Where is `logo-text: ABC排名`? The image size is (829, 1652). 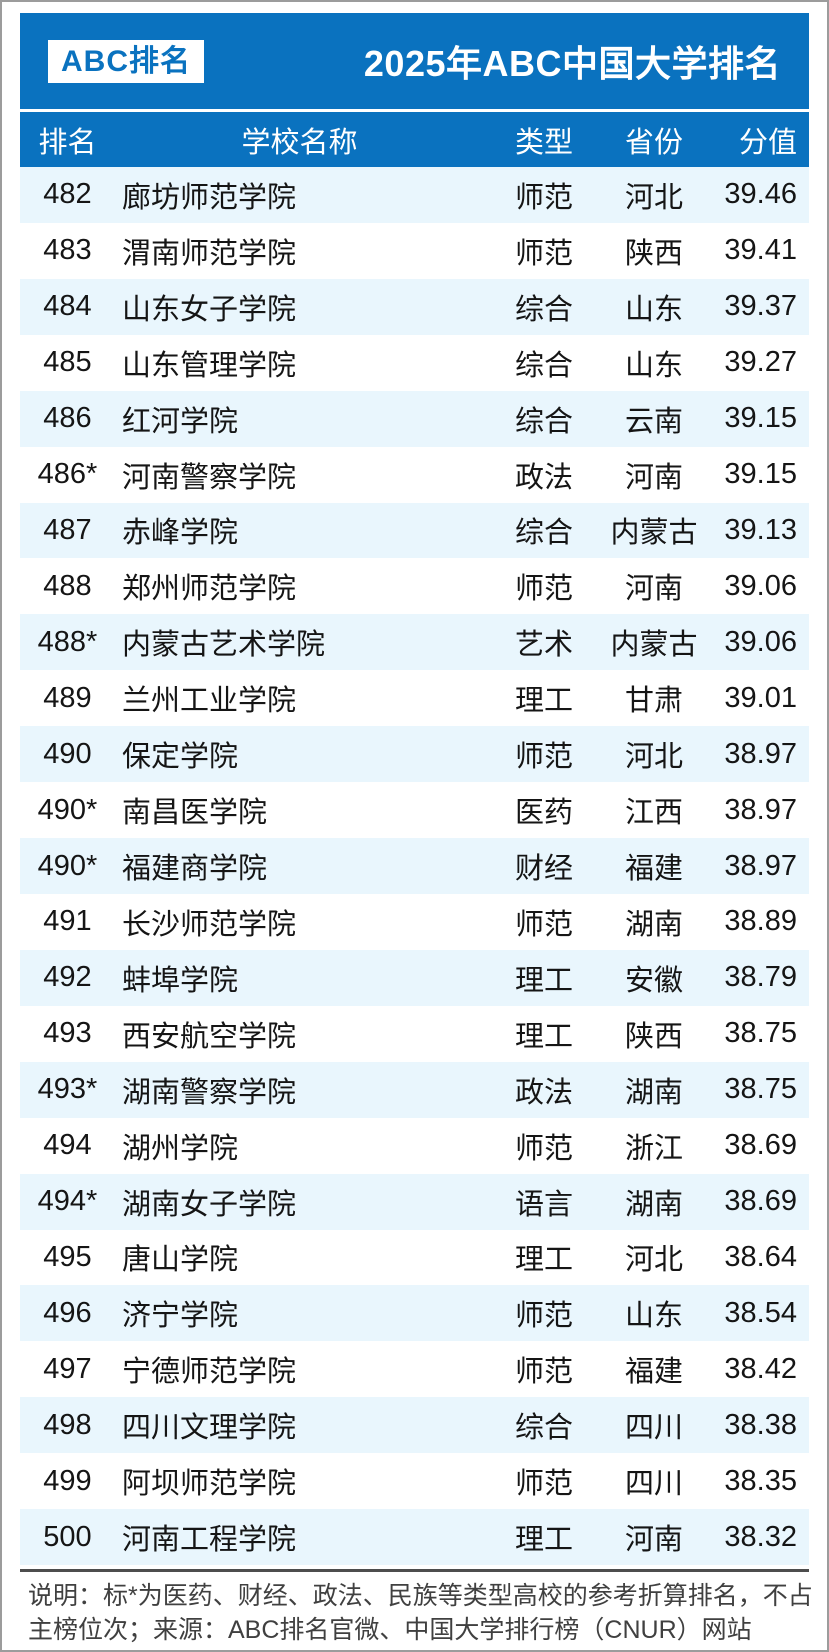
logo-text: ABC排名 is located at coordinates (126, 61).